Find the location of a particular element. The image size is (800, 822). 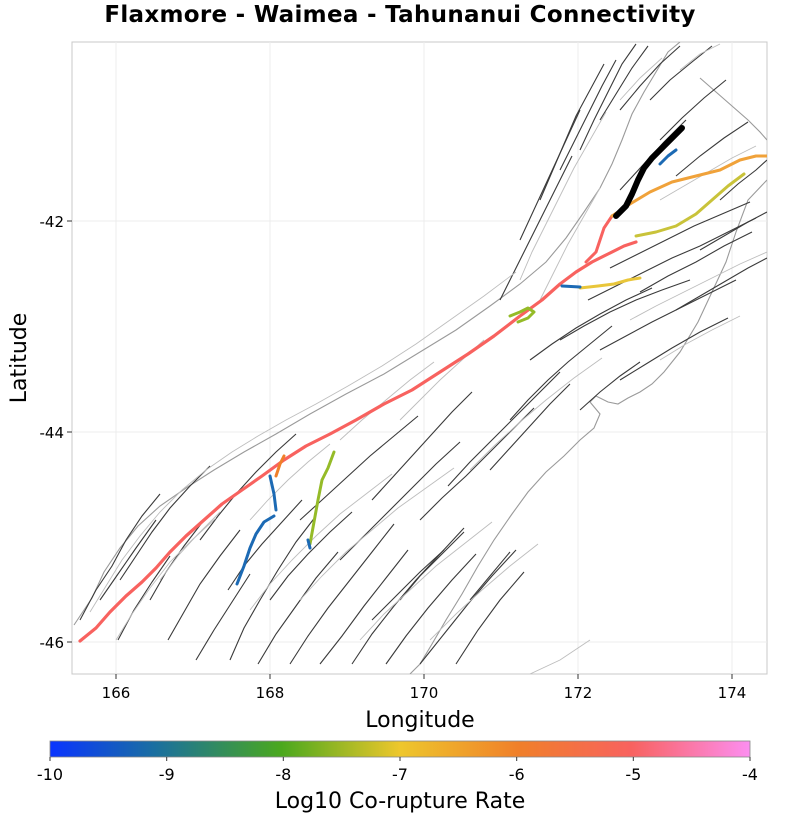

y-axis-title: Latitude is located at coordinates (19, 358).